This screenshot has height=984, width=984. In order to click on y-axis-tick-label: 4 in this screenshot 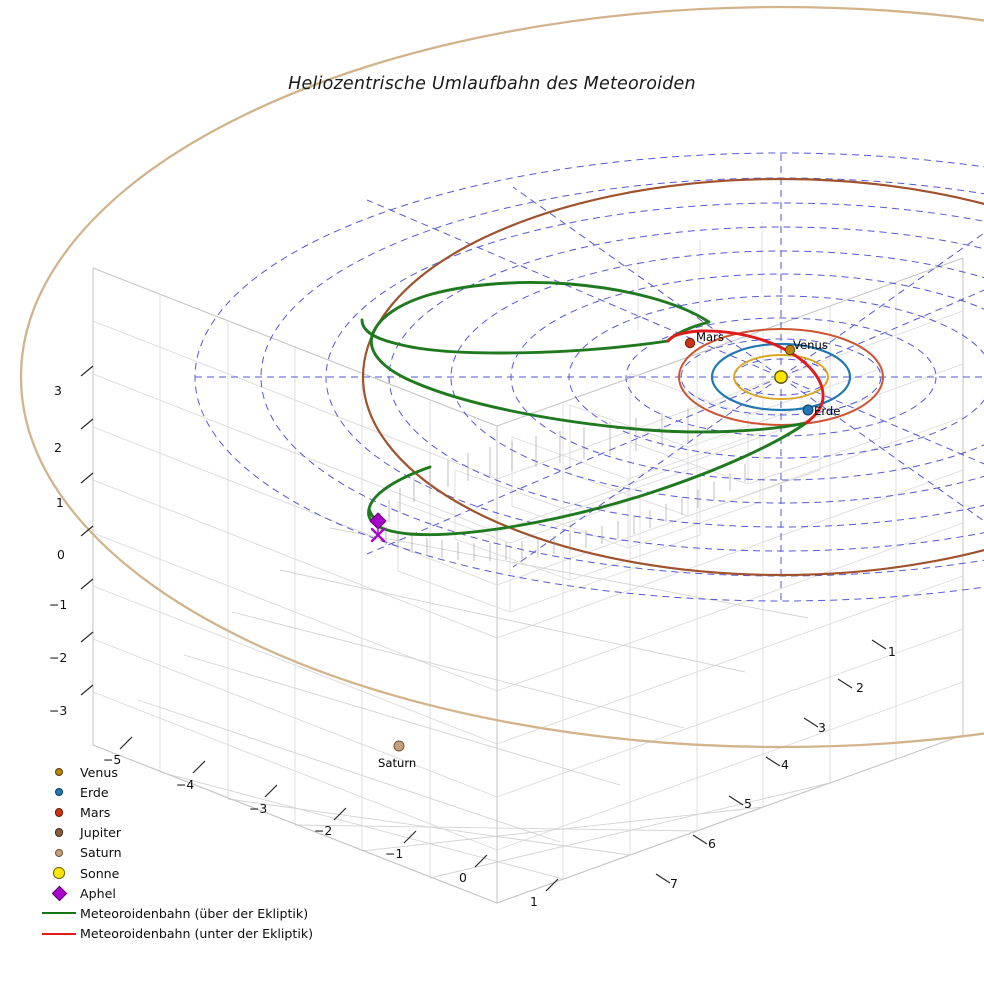, I will do `click(785, 764)`.